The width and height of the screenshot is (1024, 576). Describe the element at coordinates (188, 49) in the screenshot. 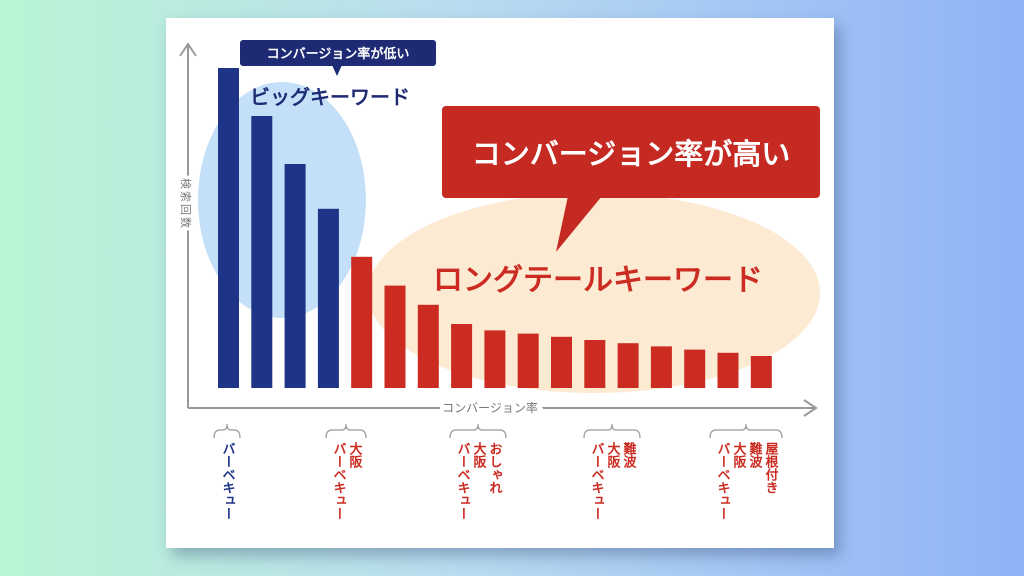

I see `y-axis-arrow` at that location.